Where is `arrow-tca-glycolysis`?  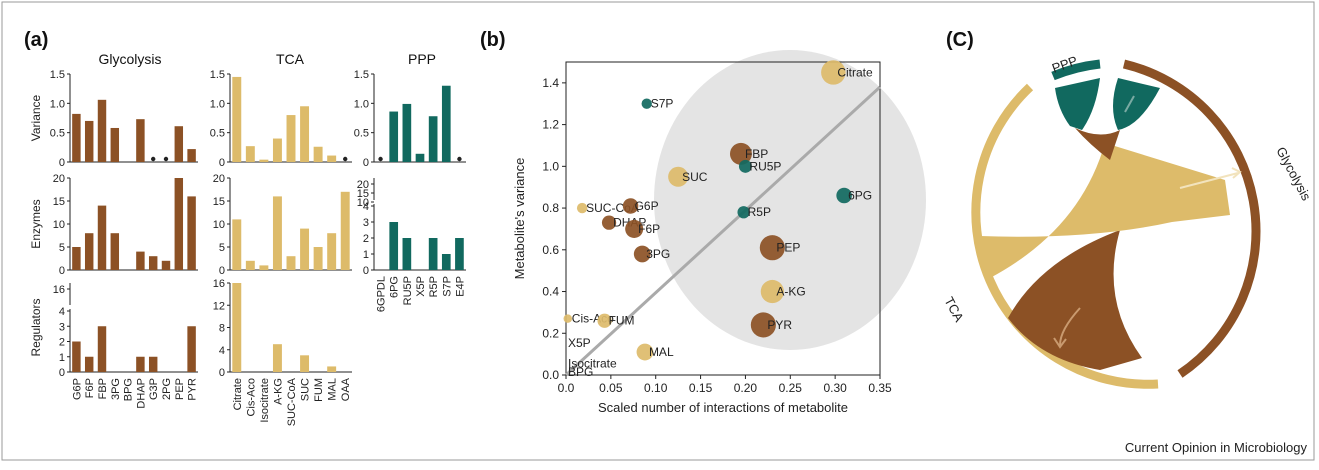 arrow-tca-glycolysis is located at coordinates (1209, 180).